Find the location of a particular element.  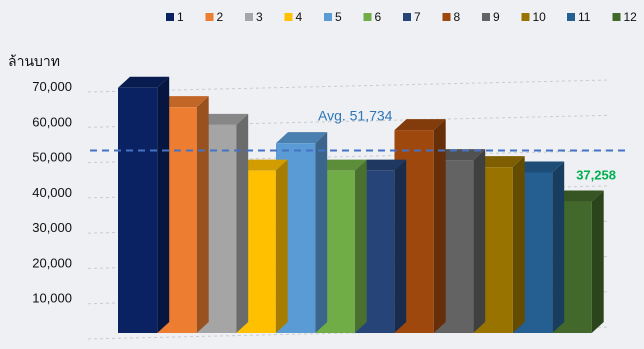

y-tick-label: 30,000 is located at coordinates (52, 227).